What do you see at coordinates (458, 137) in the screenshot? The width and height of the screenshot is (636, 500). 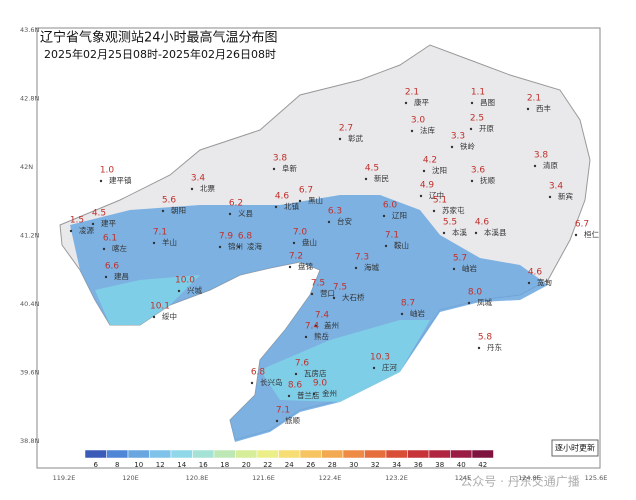 I see `station-value: 3.3` at bounding box center [458, 137].